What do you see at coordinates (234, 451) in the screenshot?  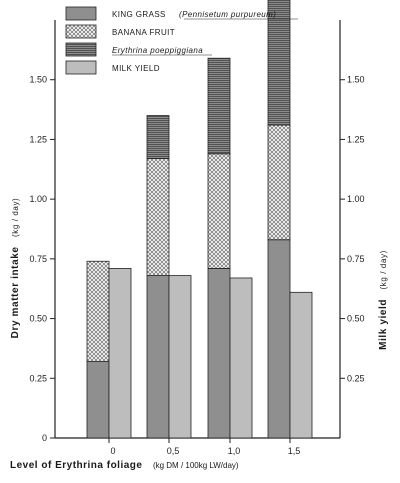 I see `x-tick-label: 1,0` at bounding box center [234, 451].